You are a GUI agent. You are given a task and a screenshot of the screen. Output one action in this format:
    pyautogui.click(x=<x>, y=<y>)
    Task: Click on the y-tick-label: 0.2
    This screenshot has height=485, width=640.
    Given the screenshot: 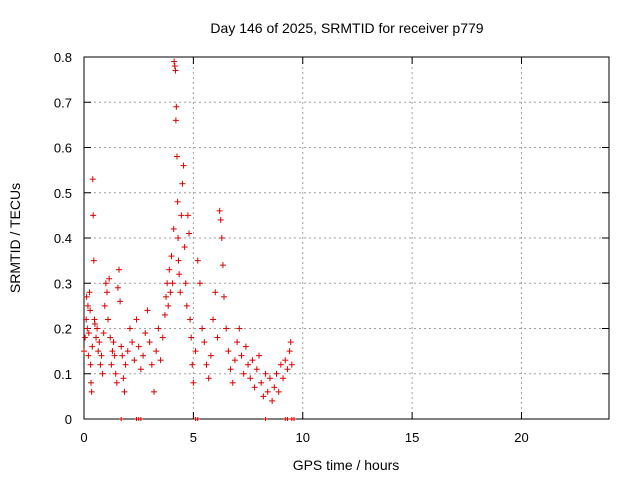 What is the action you would take?
    pyautogui.click(x=63, y=329)
    